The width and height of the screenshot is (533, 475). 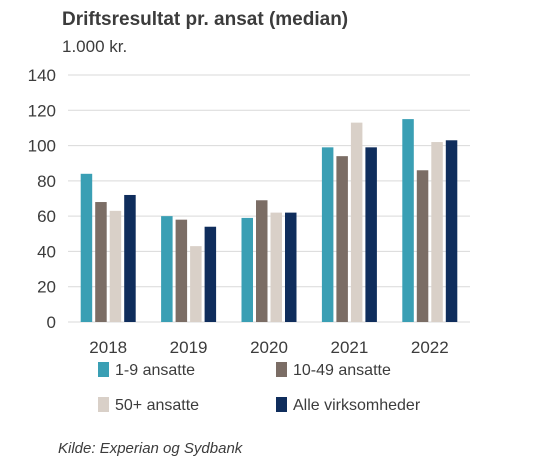 I want to click on source-note: Kilde: Experian og Sydbank, so click(x=151, y=448).